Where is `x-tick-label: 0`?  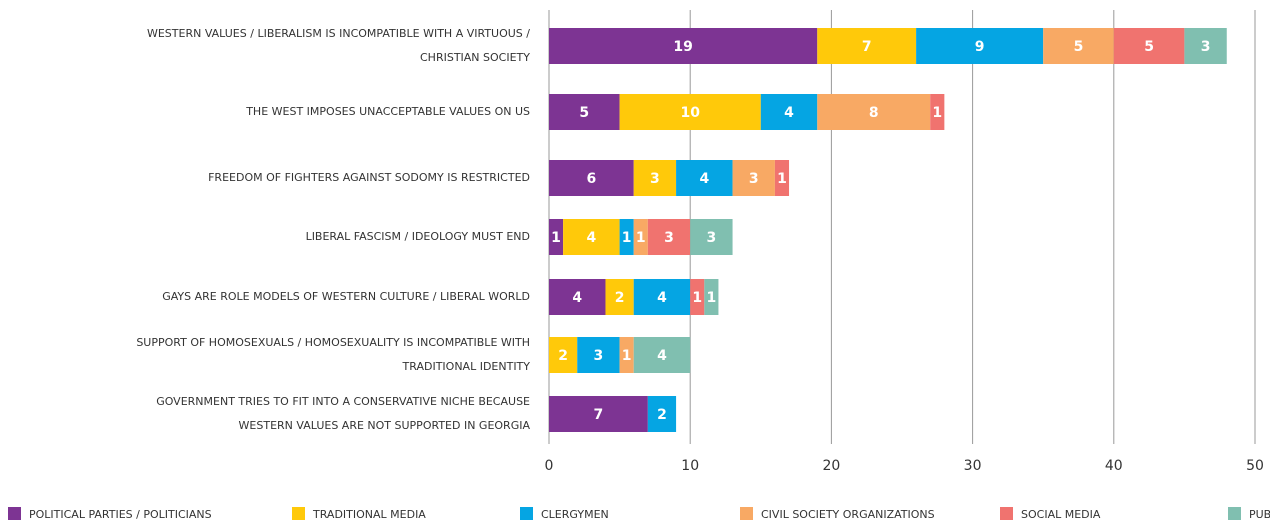
x-tick-label: 0 is located at coordinates (549, 466).